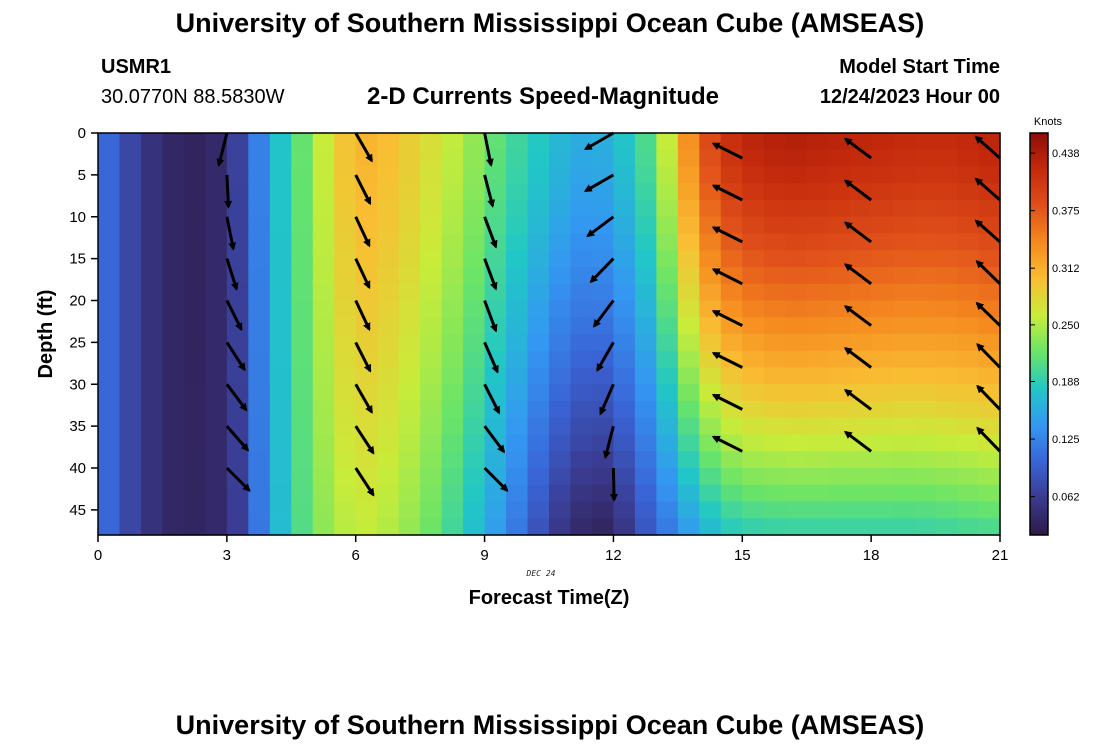 The image size is (1100, 750). What do you see at coordinates (46, 334) in the screenshot?
I see `y-axis-label: Depth (ft)` at bounding box center [46, 334].